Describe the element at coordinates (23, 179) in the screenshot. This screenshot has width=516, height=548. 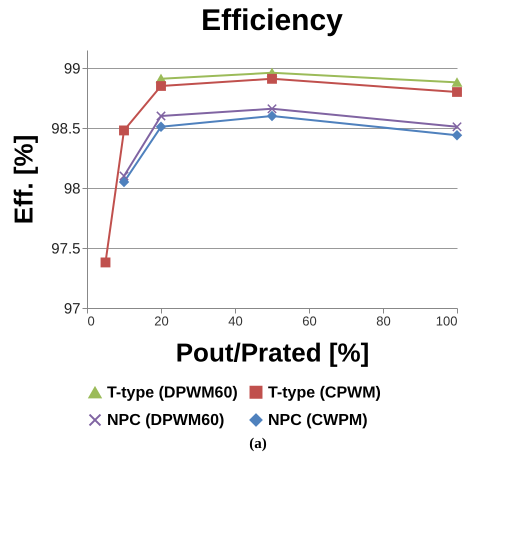
I see `y-axis-title: Eff. [%]` at that location.